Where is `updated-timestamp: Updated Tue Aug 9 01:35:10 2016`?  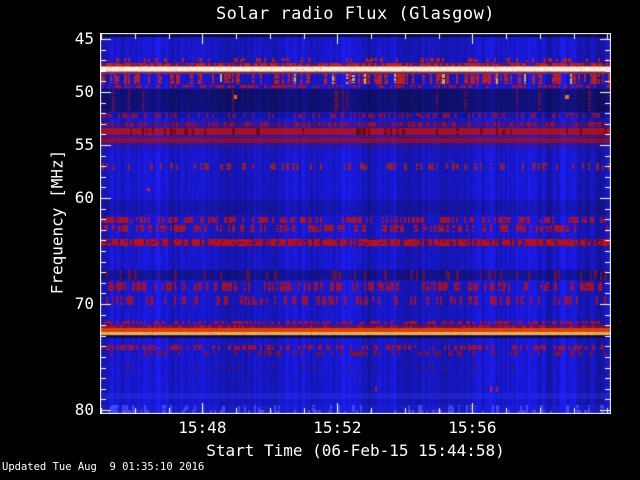
updated-timestamp: Updated Tue Aug 9 01:35:10 2016 is located at coordinates (103, 467).